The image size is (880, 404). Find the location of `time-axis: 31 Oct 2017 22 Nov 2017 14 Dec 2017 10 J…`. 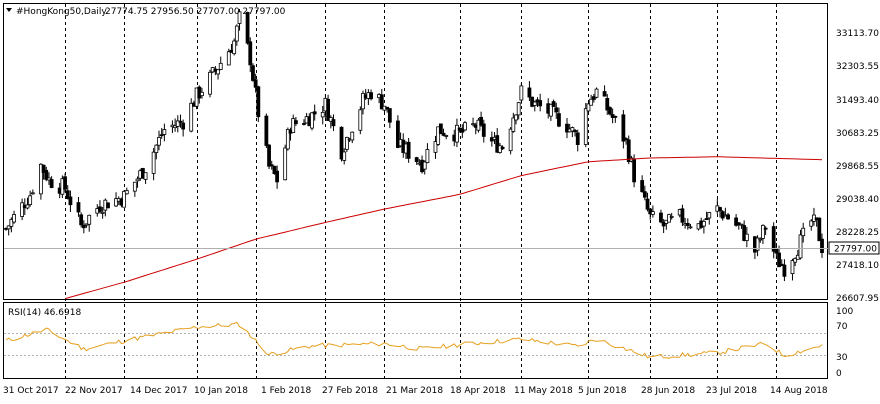

time-axis: 31 Oct 2017 22 Nov 2017 14 Dec 2017 10 J… is located at coordinates (415, 391).